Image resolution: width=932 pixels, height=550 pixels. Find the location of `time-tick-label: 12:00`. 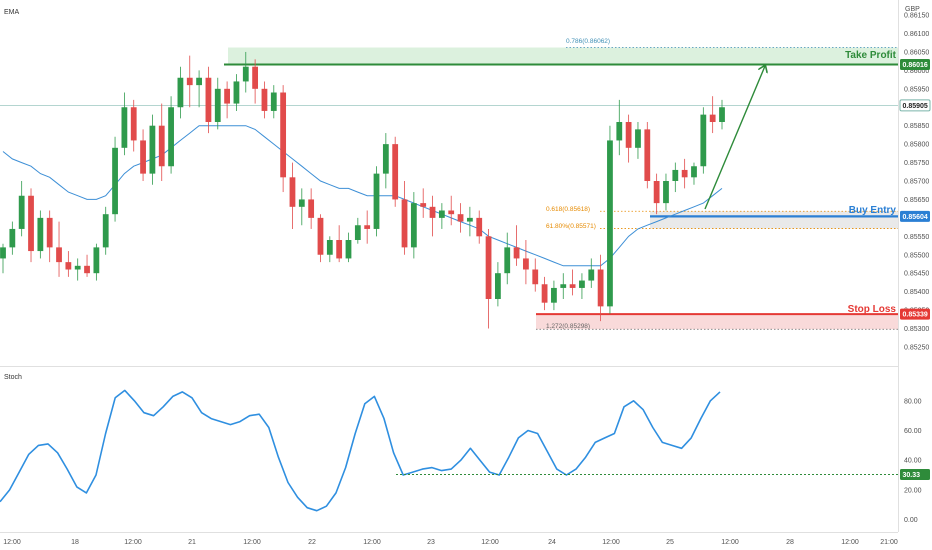

time-tick-label: 12:00 is located at coordinates (12, 542).